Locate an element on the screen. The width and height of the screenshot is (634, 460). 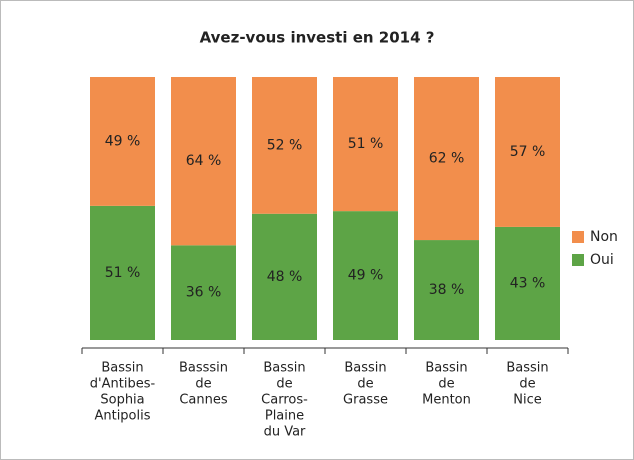
x-tick-label: Carros- is located at coordinates (284, 400).